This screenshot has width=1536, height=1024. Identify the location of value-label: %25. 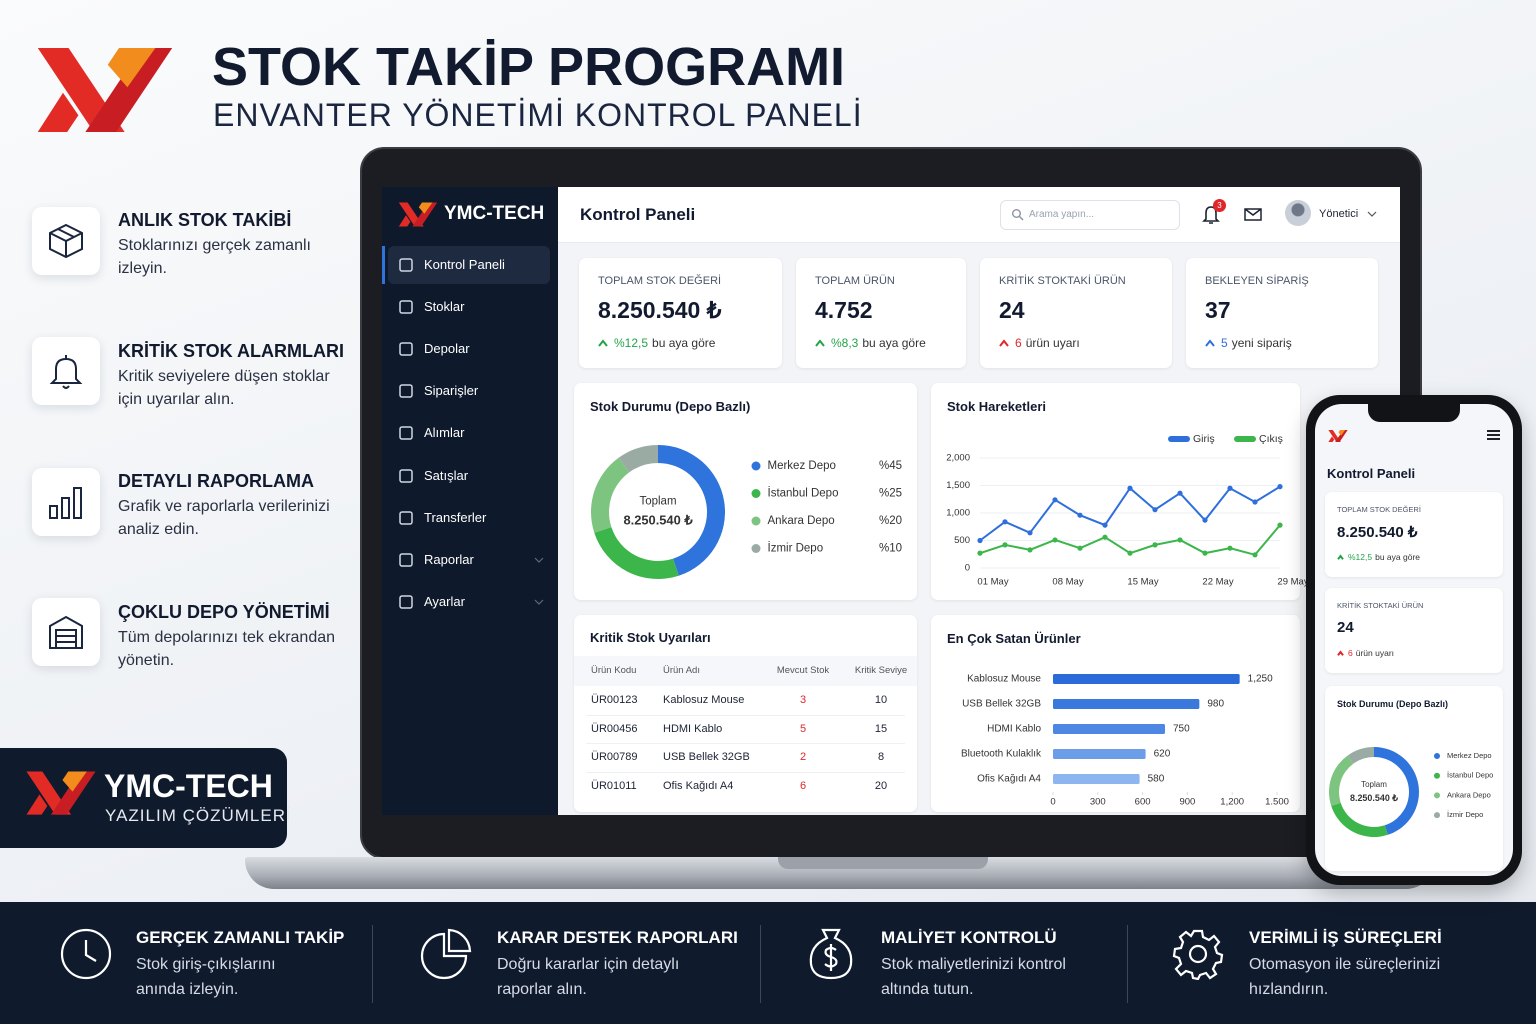
(890, 494).